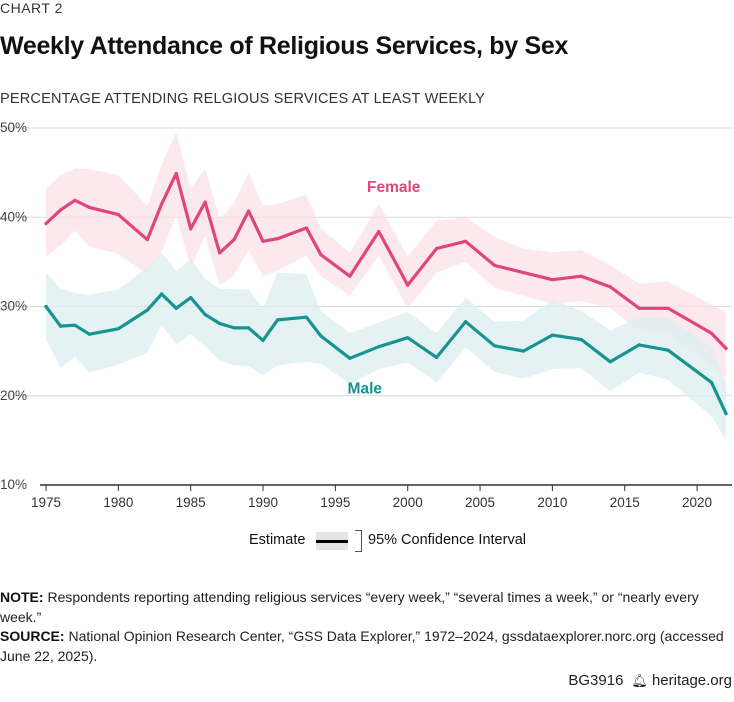  Describe the element at coordinates (552, 502) in the screenshot. I see `x-tick-label: 2010` at that location.